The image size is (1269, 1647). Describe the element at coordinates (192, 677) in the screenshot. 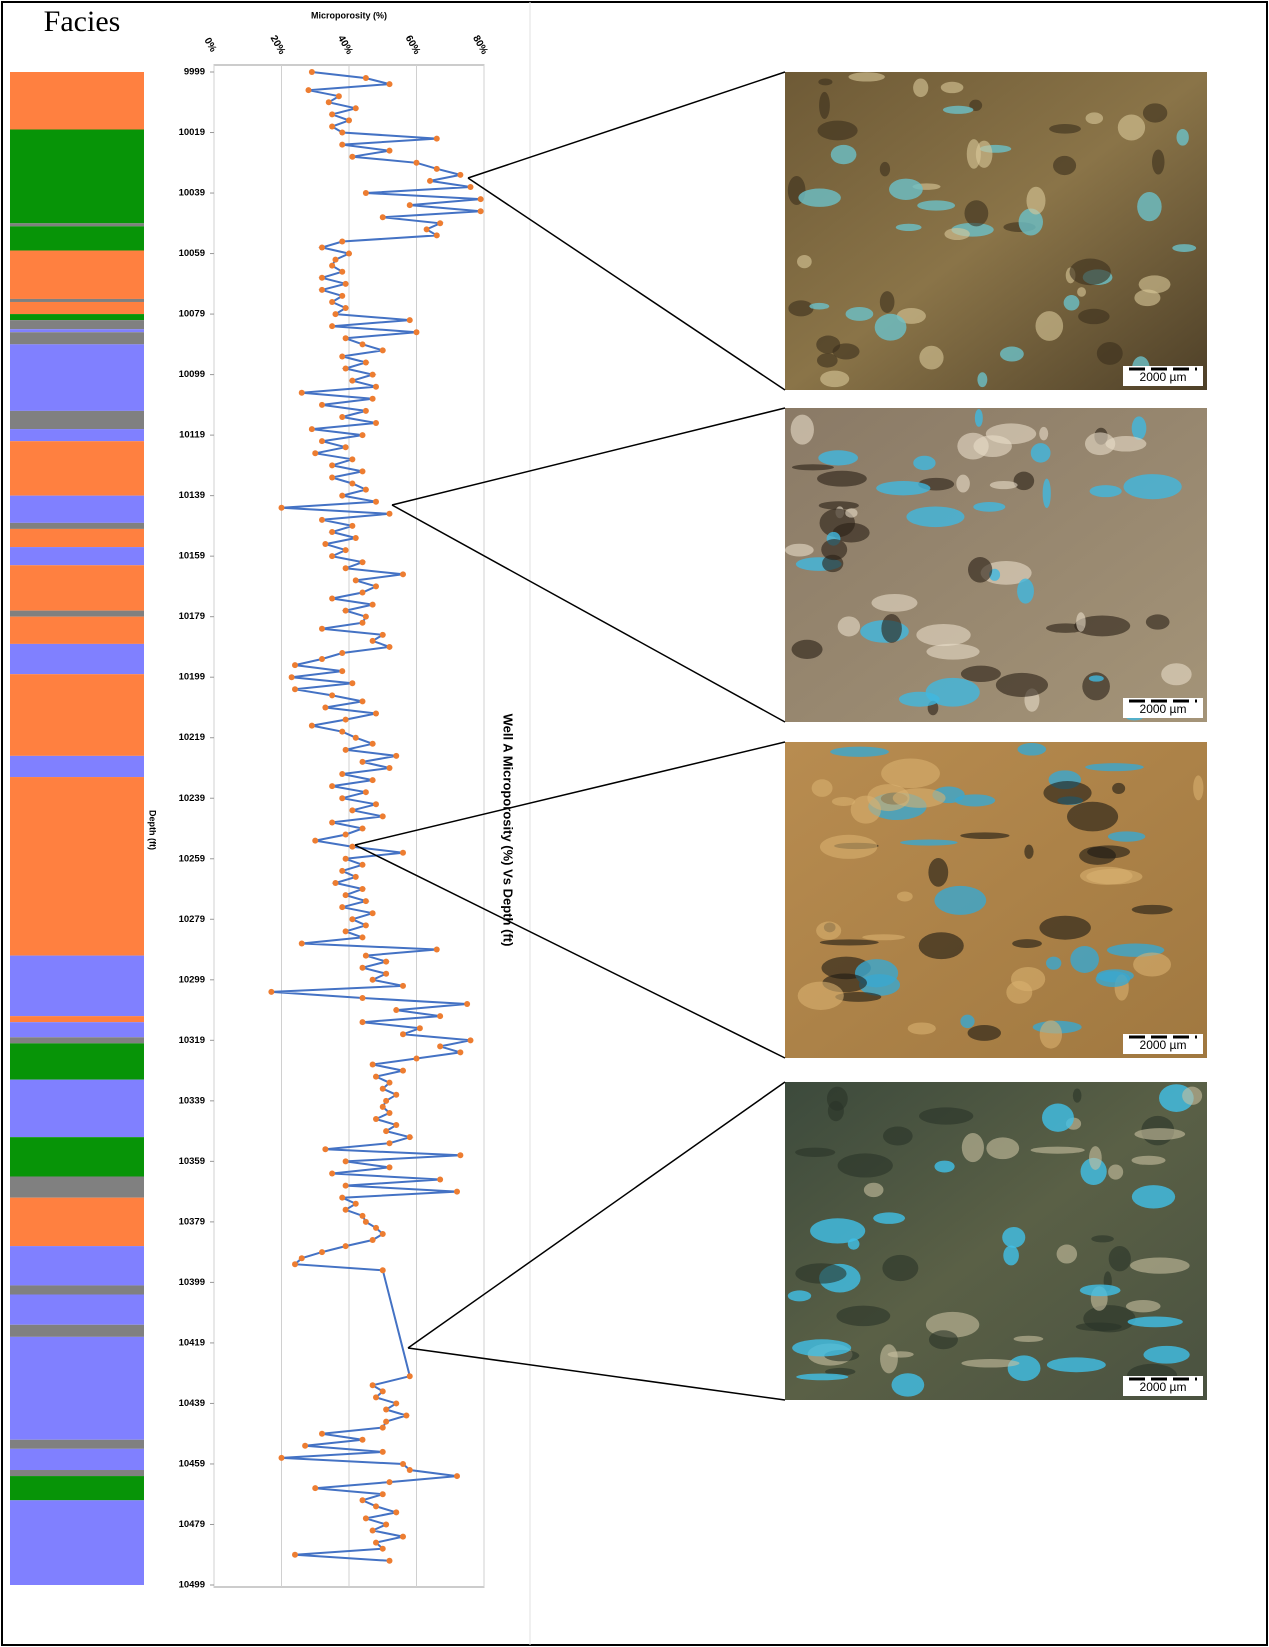

I see `y-tick-label: 10199` at that location.